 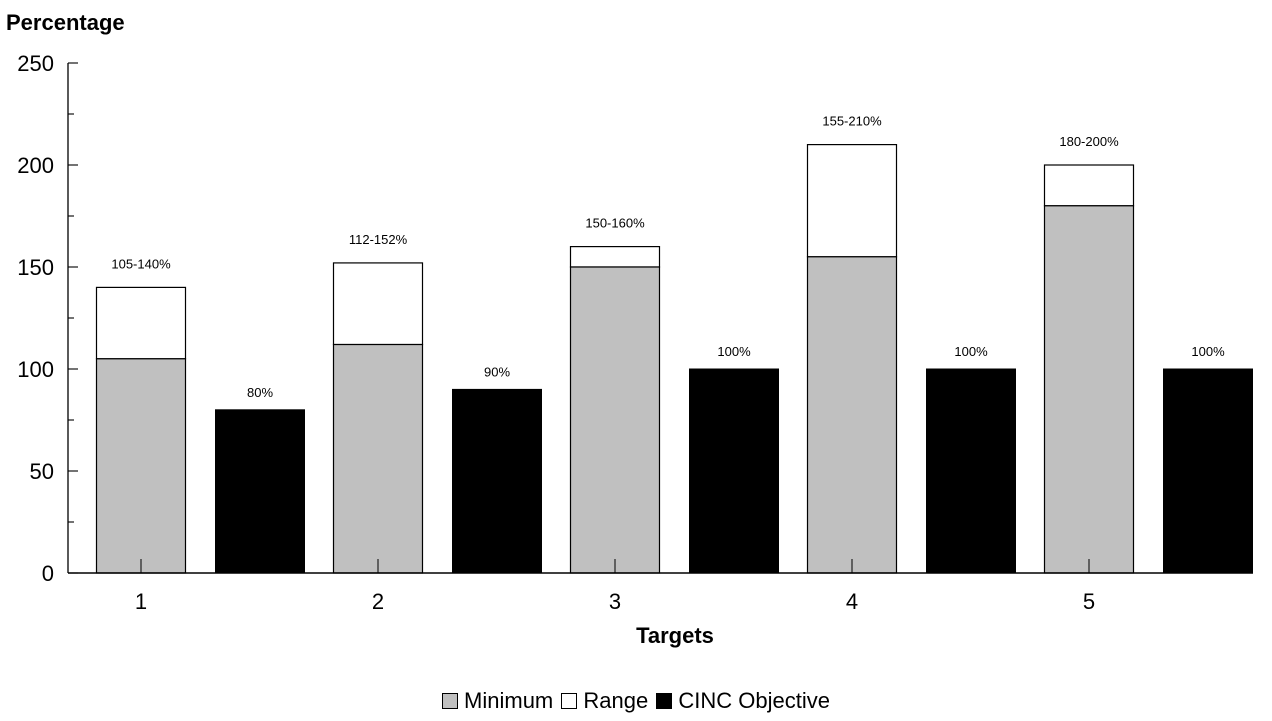 What do you see at coordinates (65, 22) in the screenshot?
I see `y-axis-title: Percentage` at bounding box center [65, 22].